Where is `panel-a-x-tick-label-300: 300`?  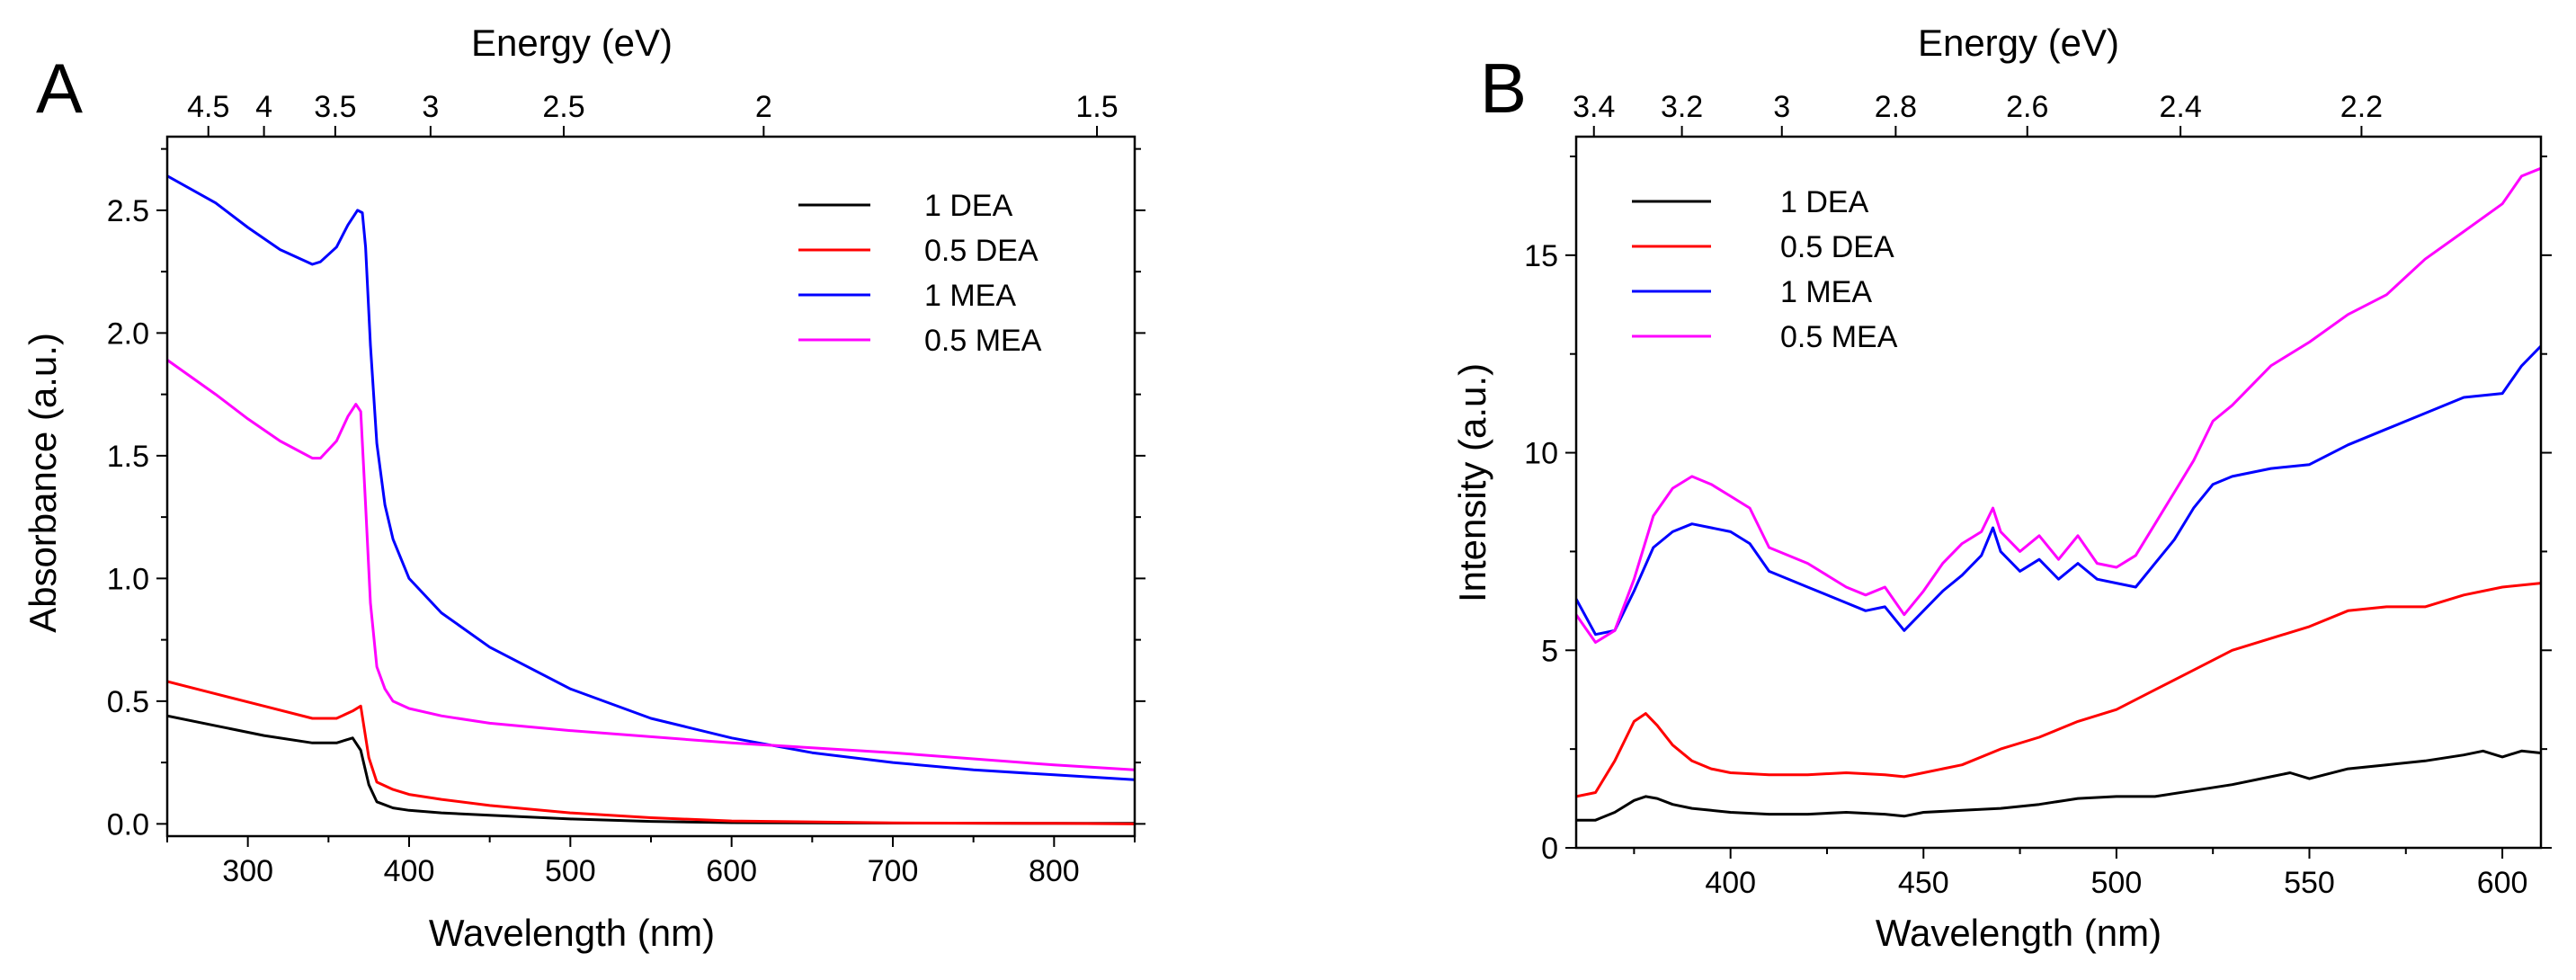
panel-a-x-tick-label-300: 300 is located at coordinates (248, 871).